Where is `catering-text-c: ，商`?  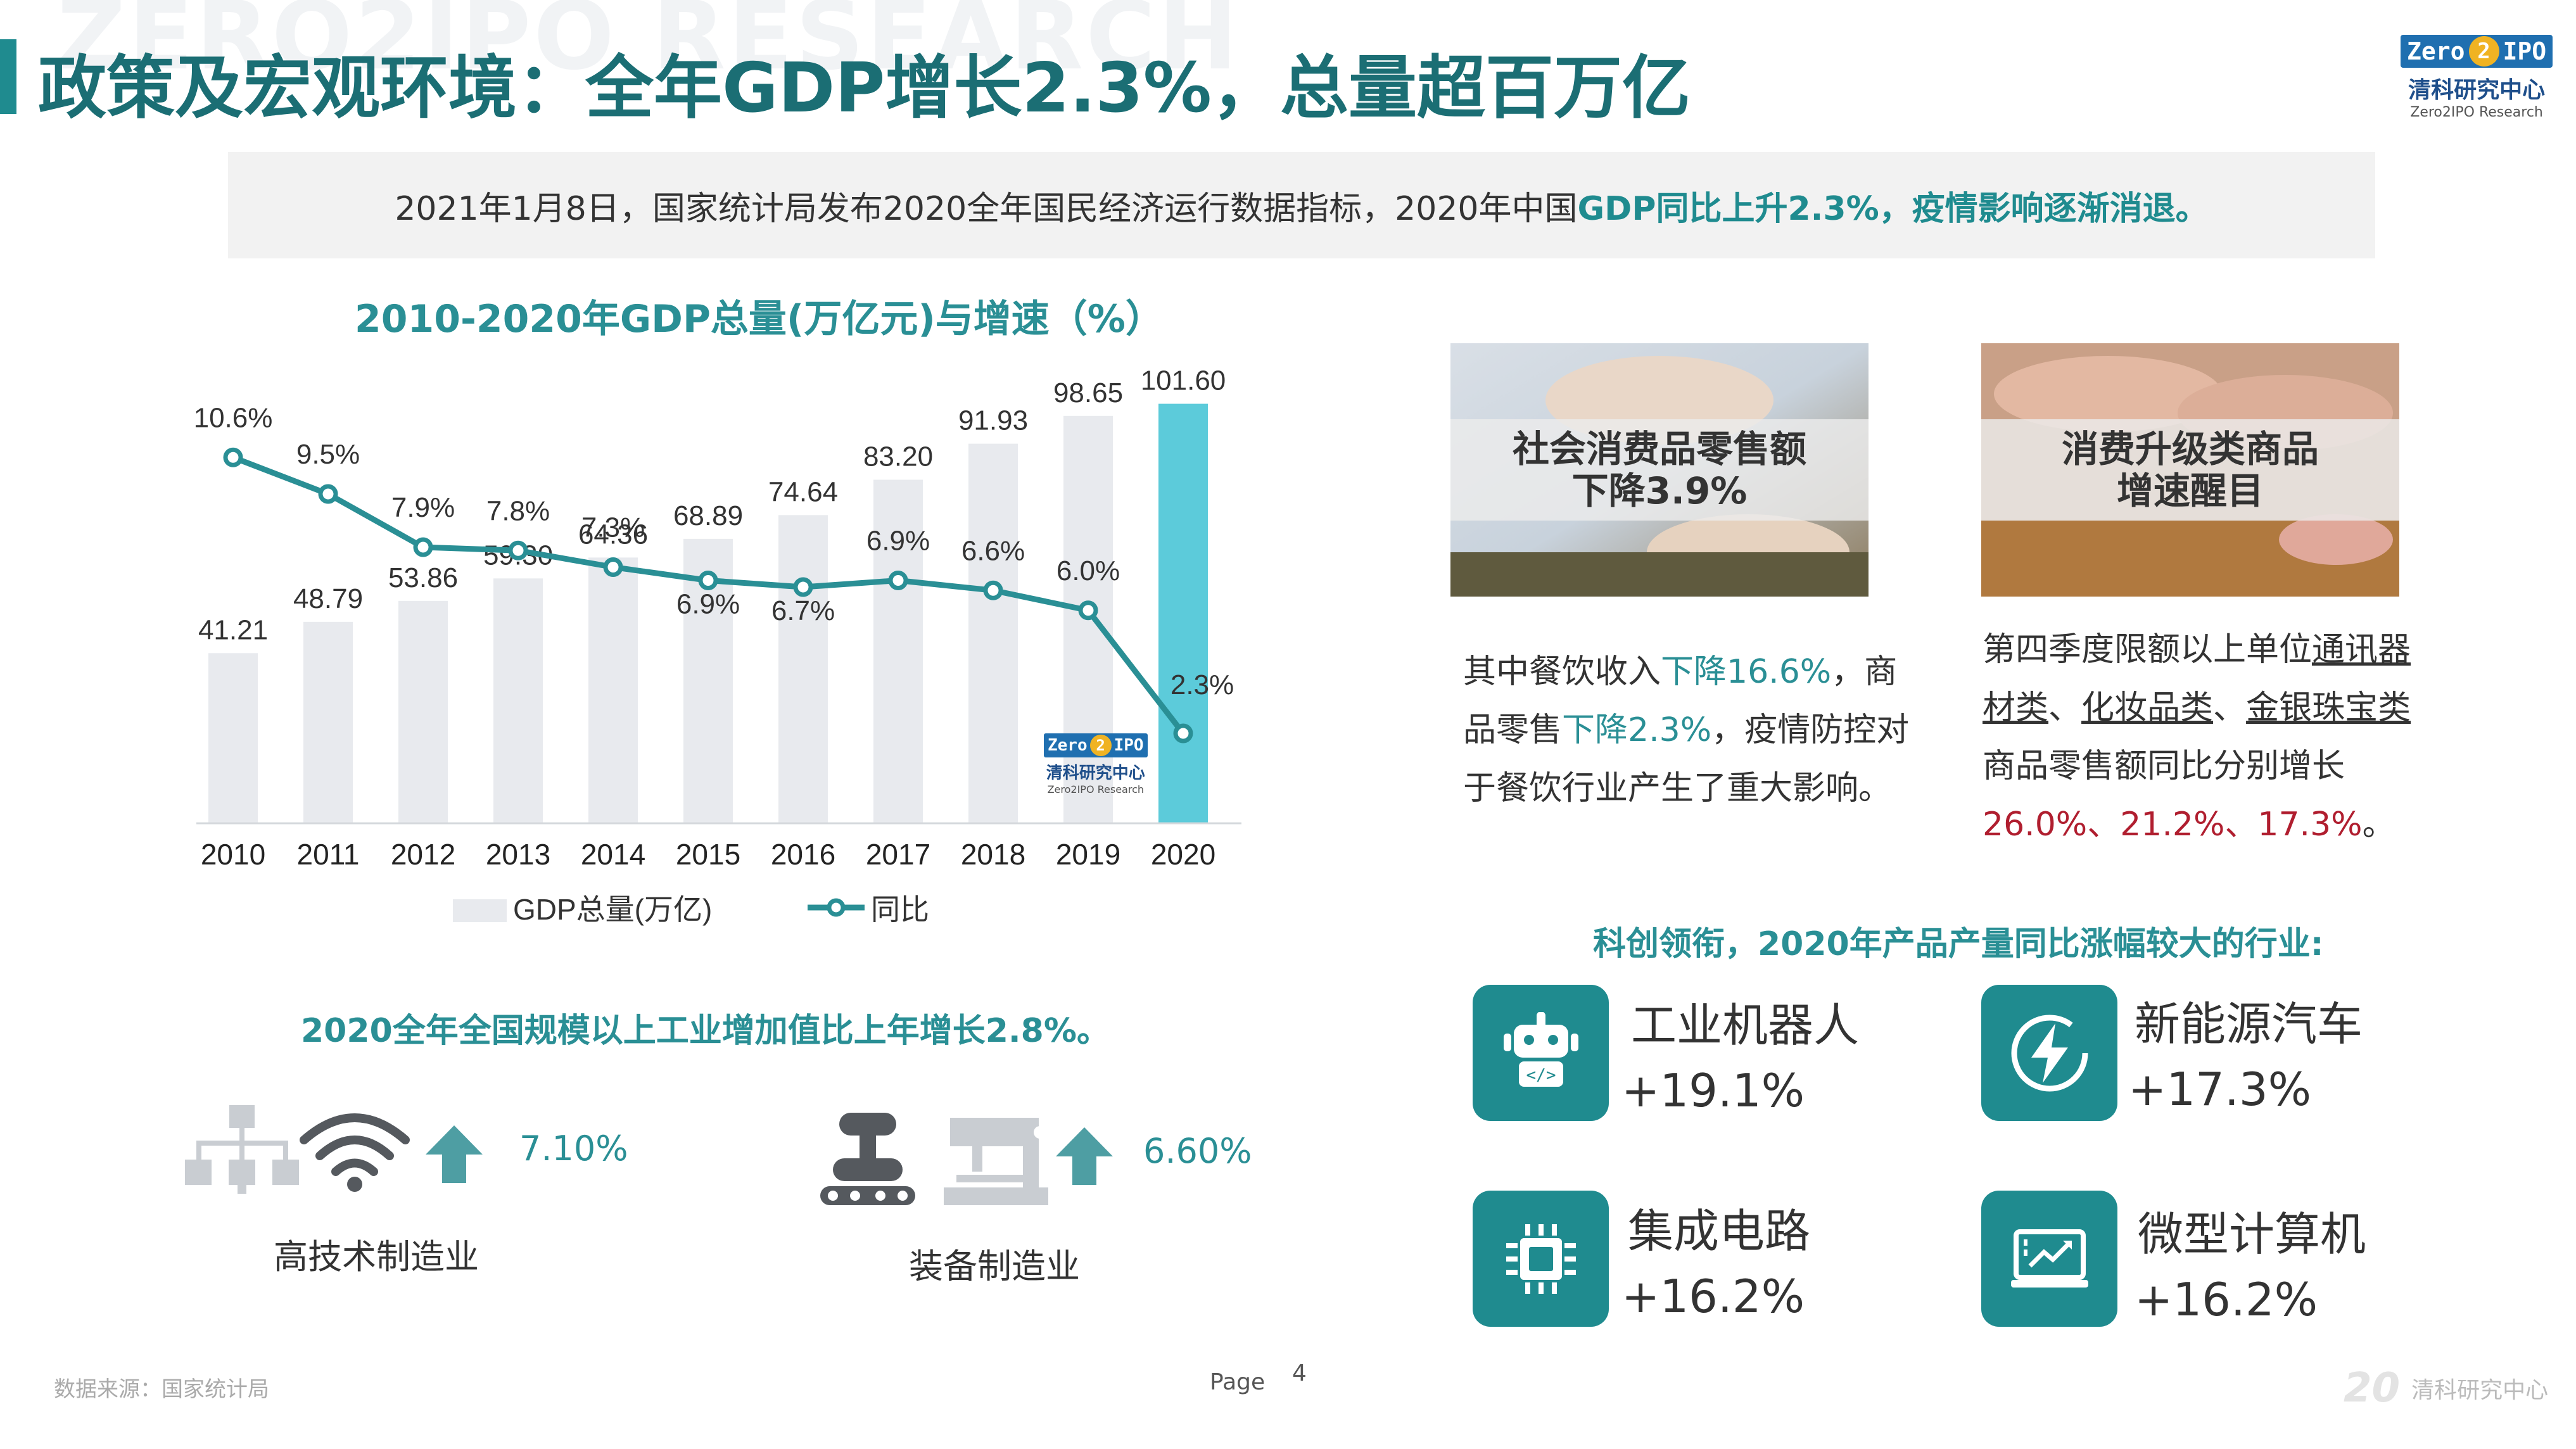
catering-text-c: ，商 is located at coordinates (1864, 672).